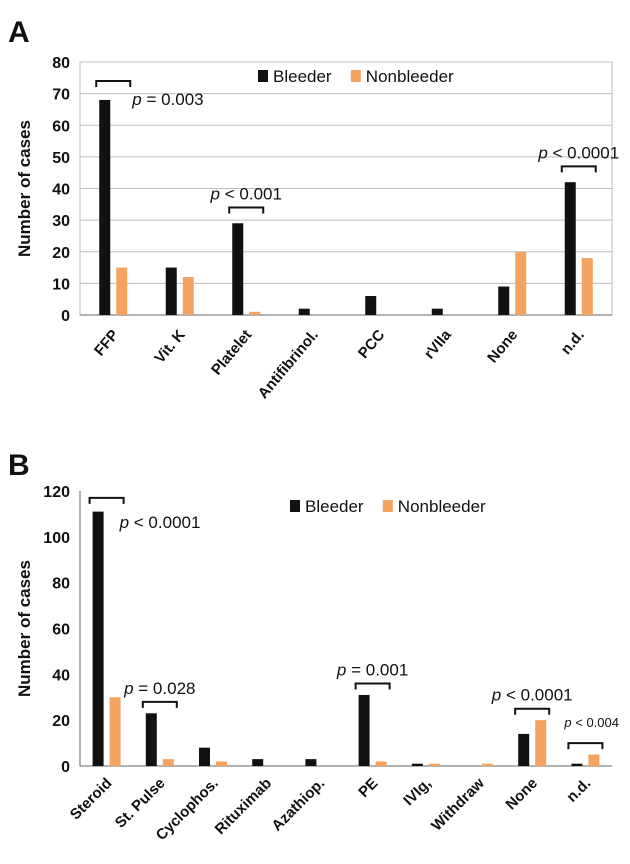  Describe the element at coordinates (56, 492) in the screenshot. I see `y-tick-label: 120` at that location.